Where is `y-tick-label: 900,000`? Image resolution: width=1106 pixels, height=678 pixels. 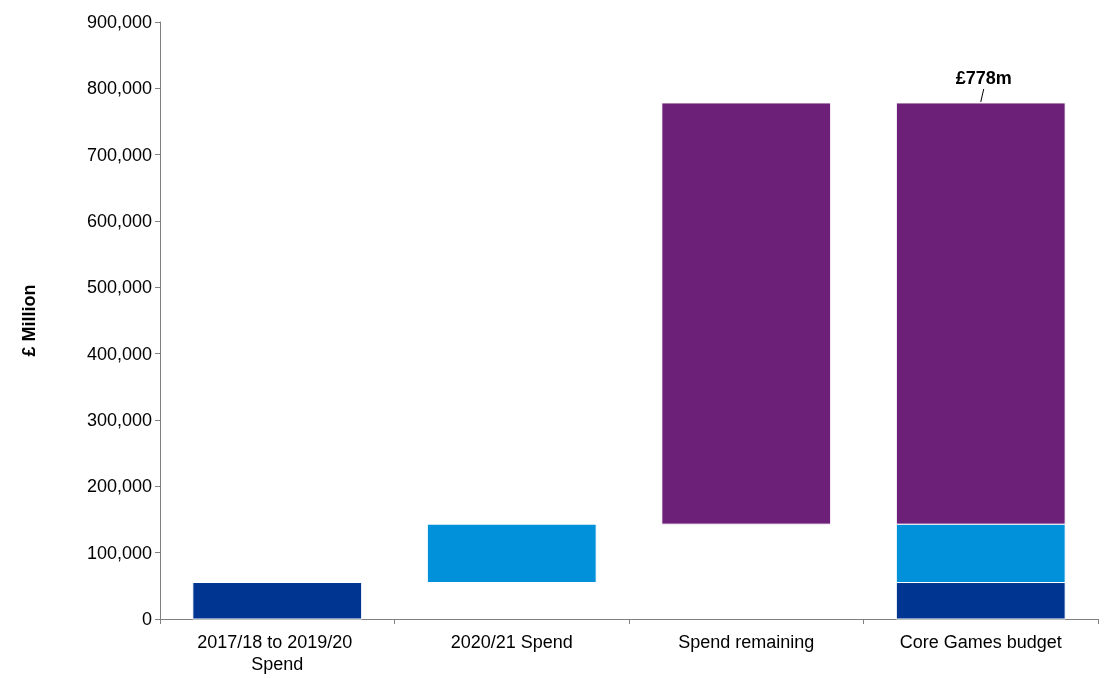
y-tick-label: 900,000 is located at coordinates (119, 22).